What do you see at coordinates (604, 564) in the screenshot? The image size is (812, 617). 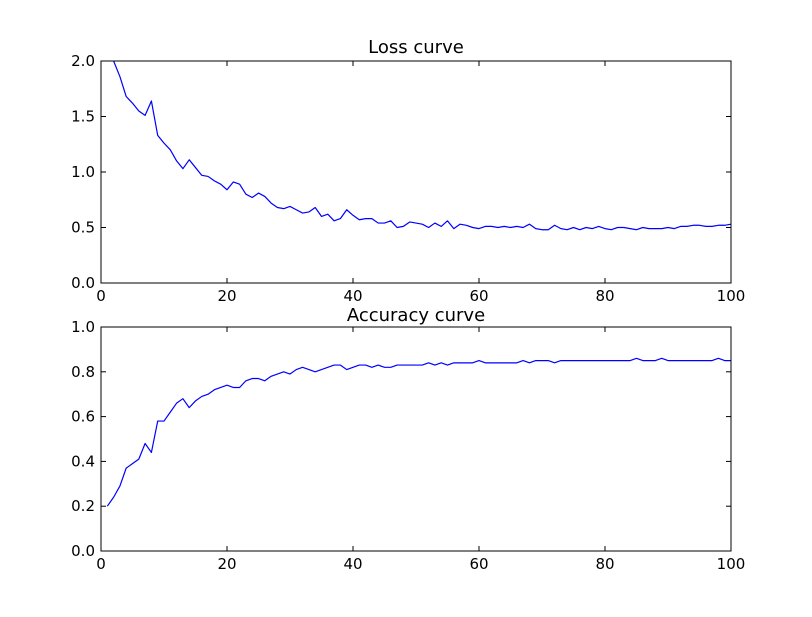 I see `accuracy-x-tick-label: 80` at bounding box center [604, 564].